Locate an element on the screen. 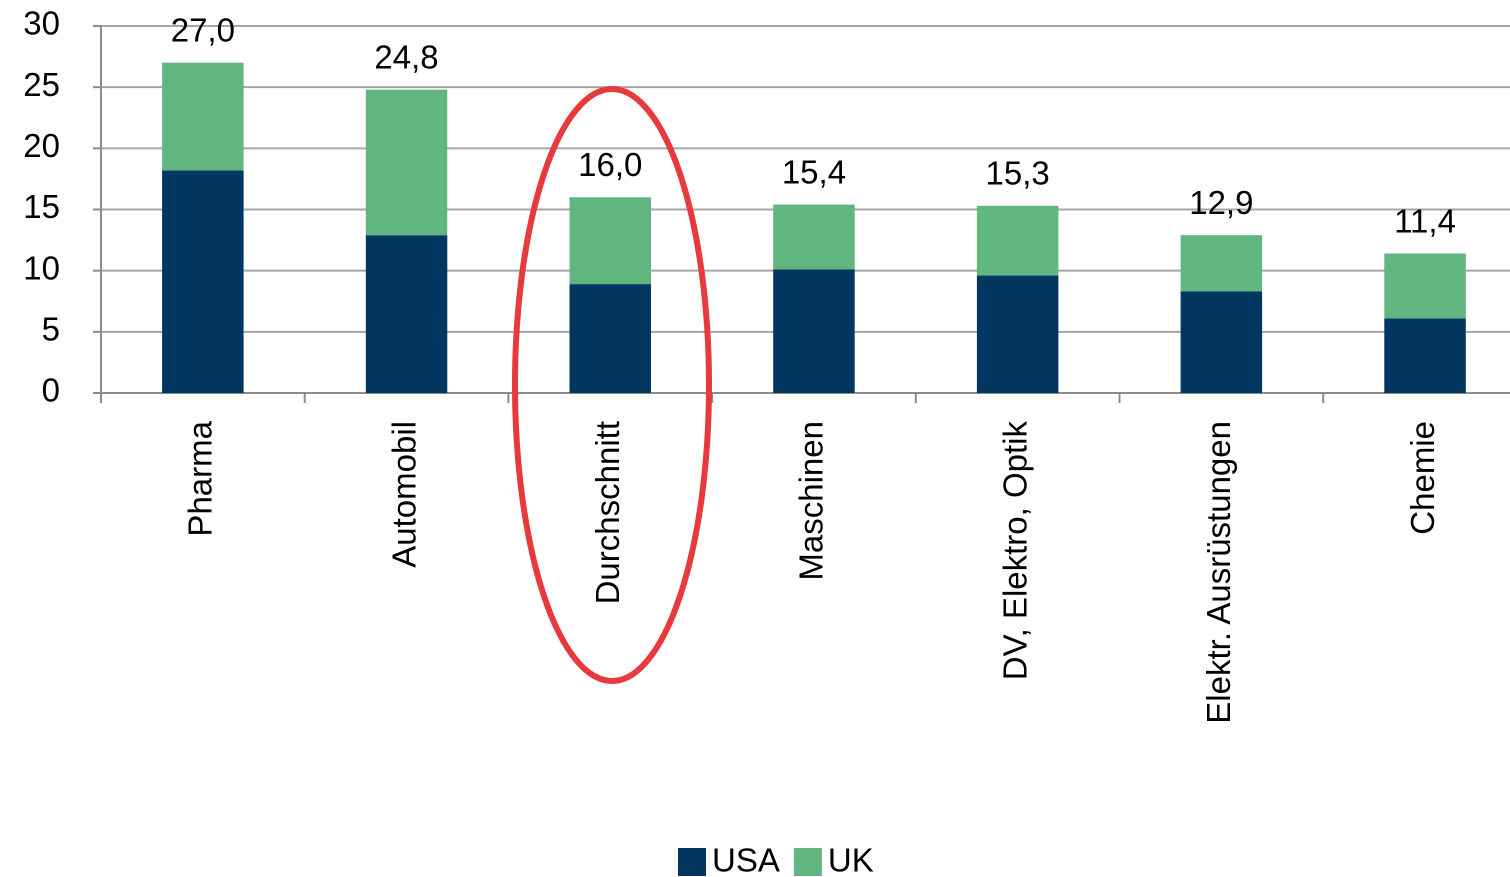  y-tick-label: 10 is located at coordinates (41, 267).